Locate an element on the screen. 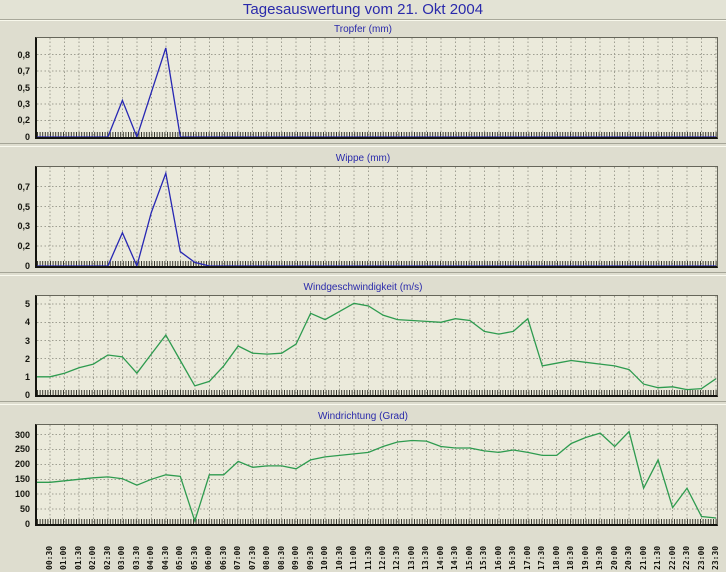  x-tick-label: 07:30 is located at coordinates (252, 557).